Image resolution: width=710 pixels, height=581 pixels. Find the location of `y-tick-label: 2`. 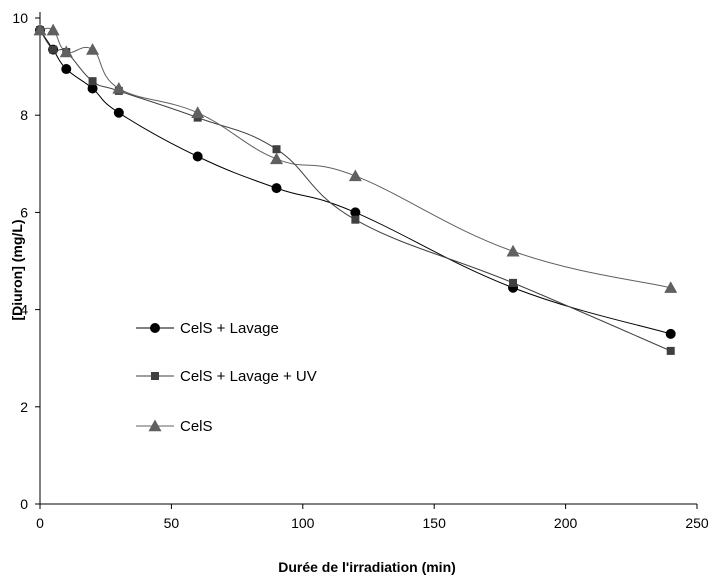

y-tick-label: 2 is located at coordinates (24, 407).